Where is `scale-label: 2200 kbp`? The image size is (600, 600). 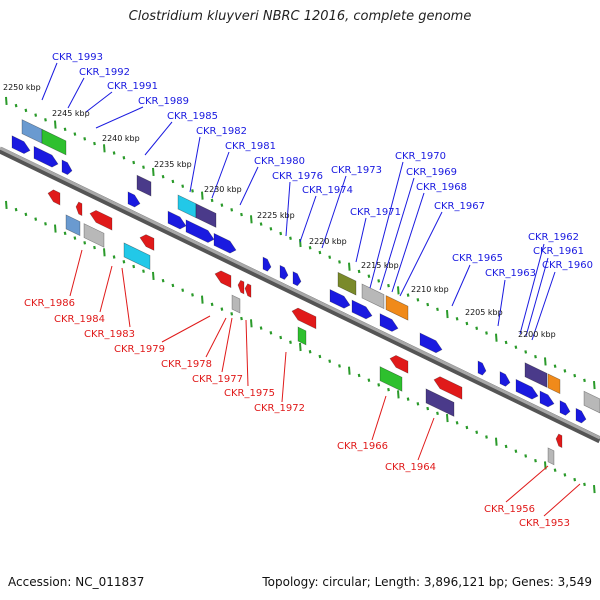 scale-label: 2200 kbp is located at coordinates (537, 334).